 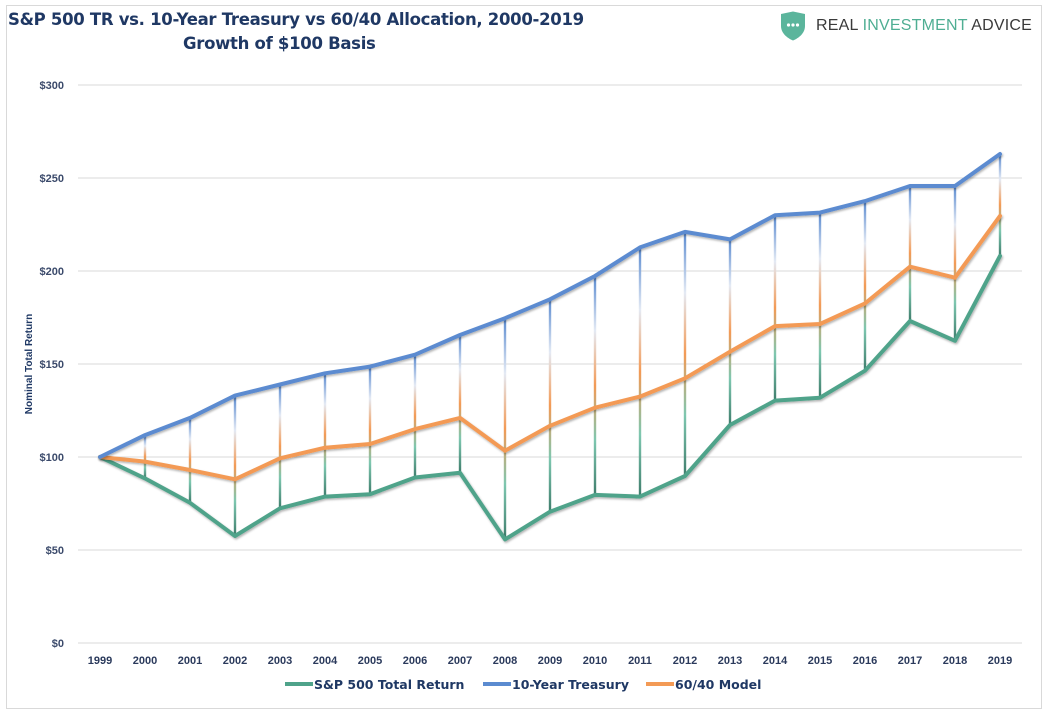 What do you see at coordinates (595, 661) in the screenshot?
I see `x-tick-label: 2010` at bounding box center [595, 661].